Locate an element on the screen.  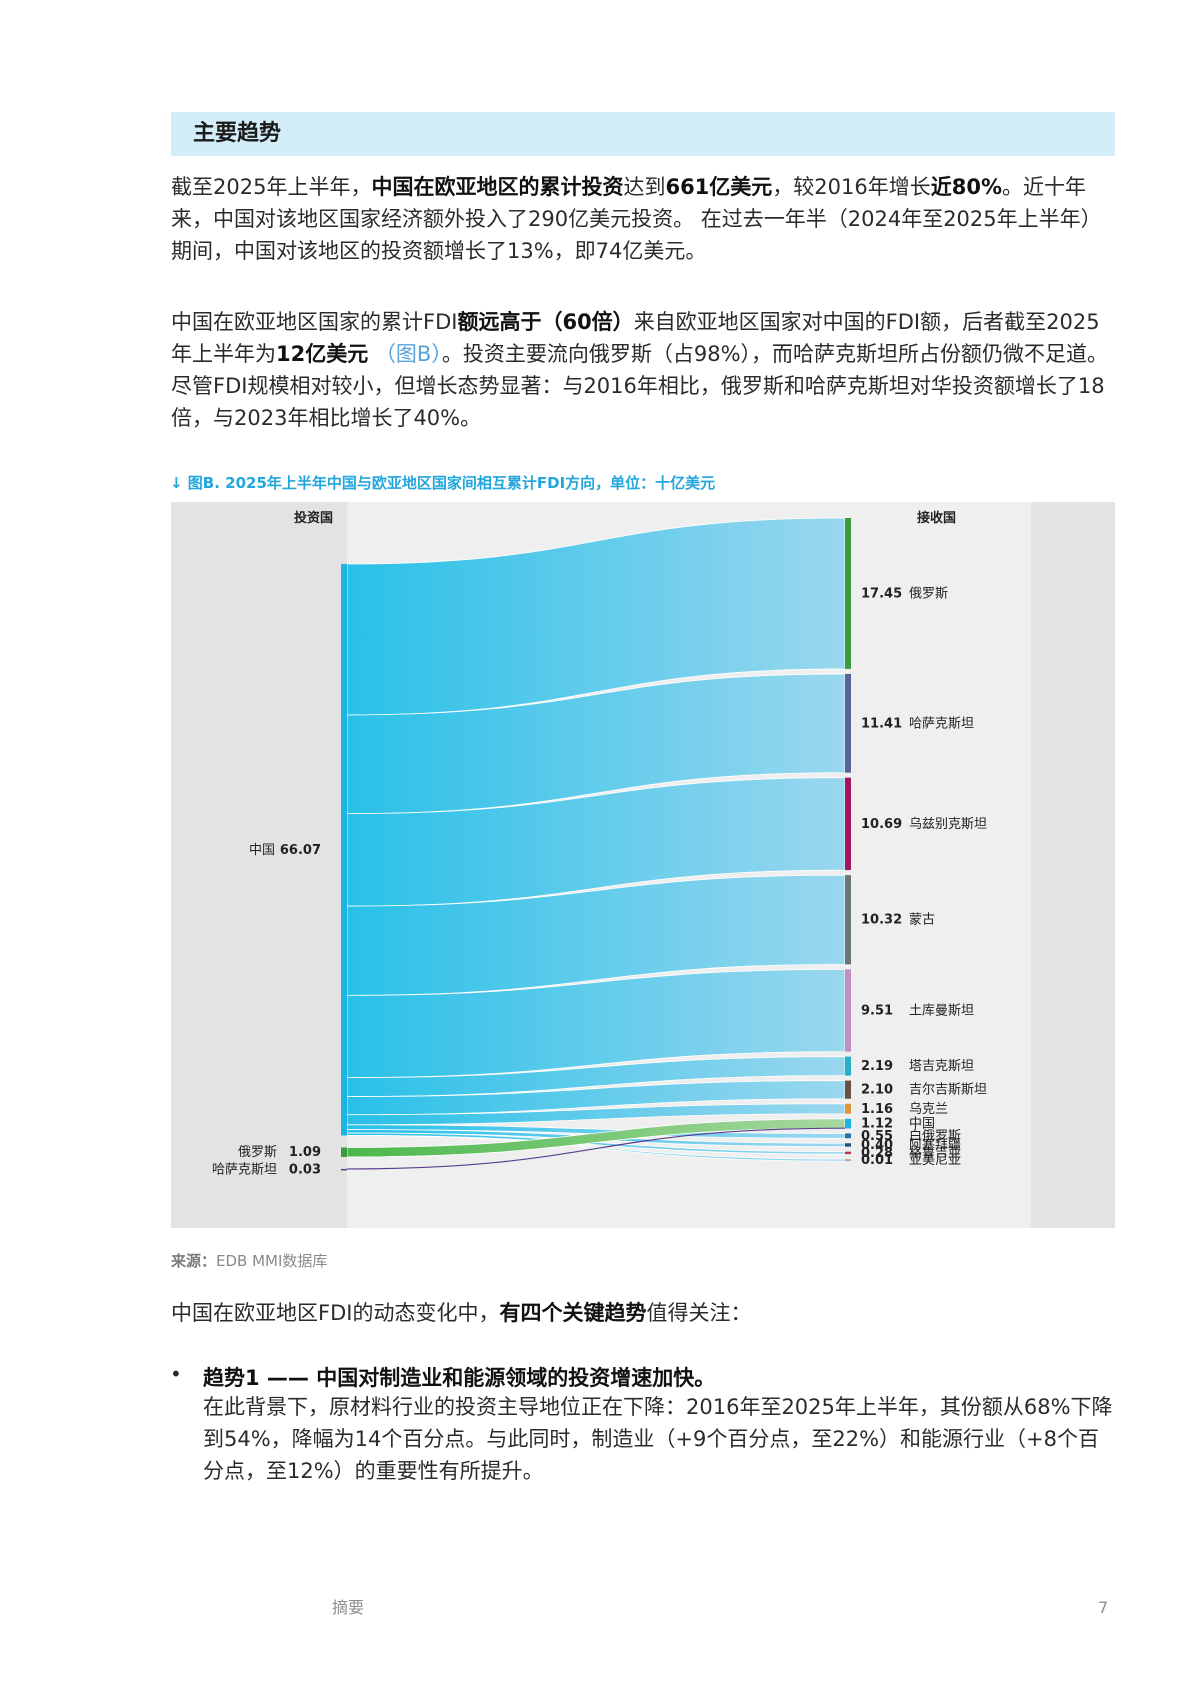
target-name-label: 亚美尼亚 is located at coordinates (935, 1160).